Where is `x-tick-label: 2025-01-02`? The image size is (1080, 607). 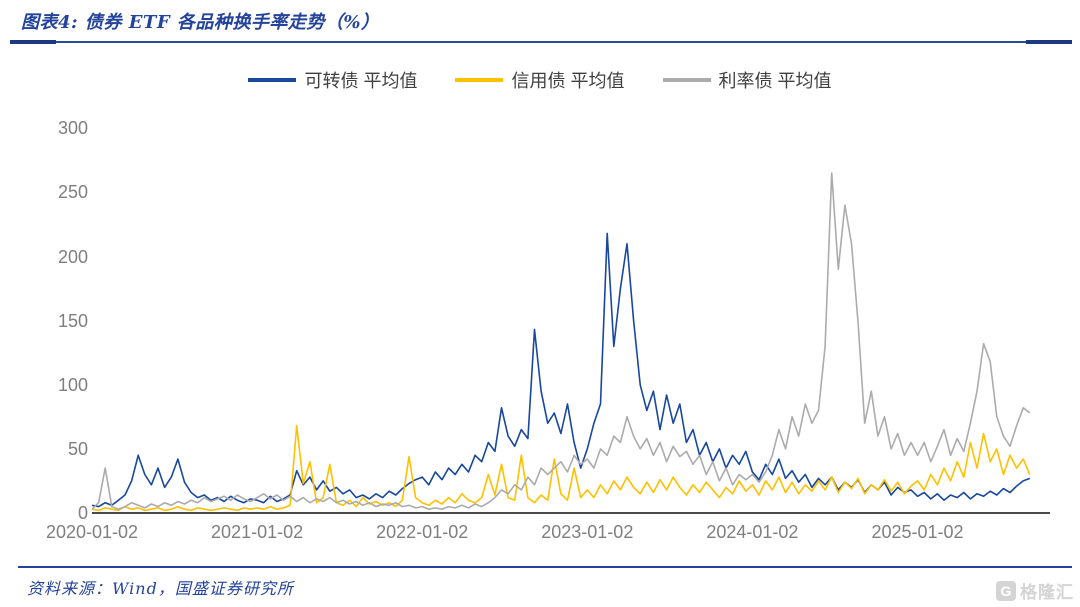
x-tick-label: 2025-01-02 is located at coordinates (917, 532).